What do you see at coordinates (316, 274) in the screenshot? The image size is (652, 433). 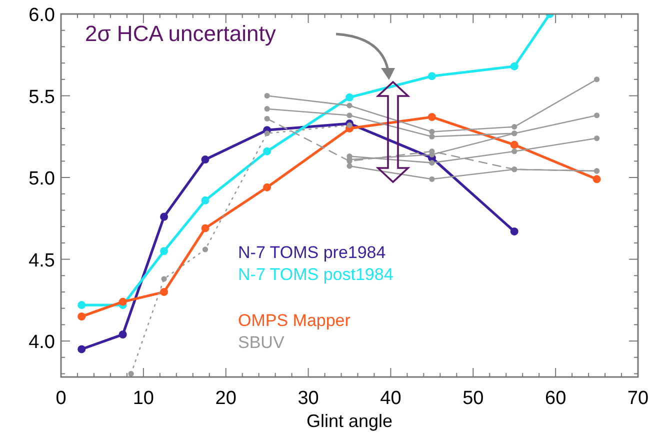 I see `text: N-7 TOMS post1984` at bounding box center [316, 274].